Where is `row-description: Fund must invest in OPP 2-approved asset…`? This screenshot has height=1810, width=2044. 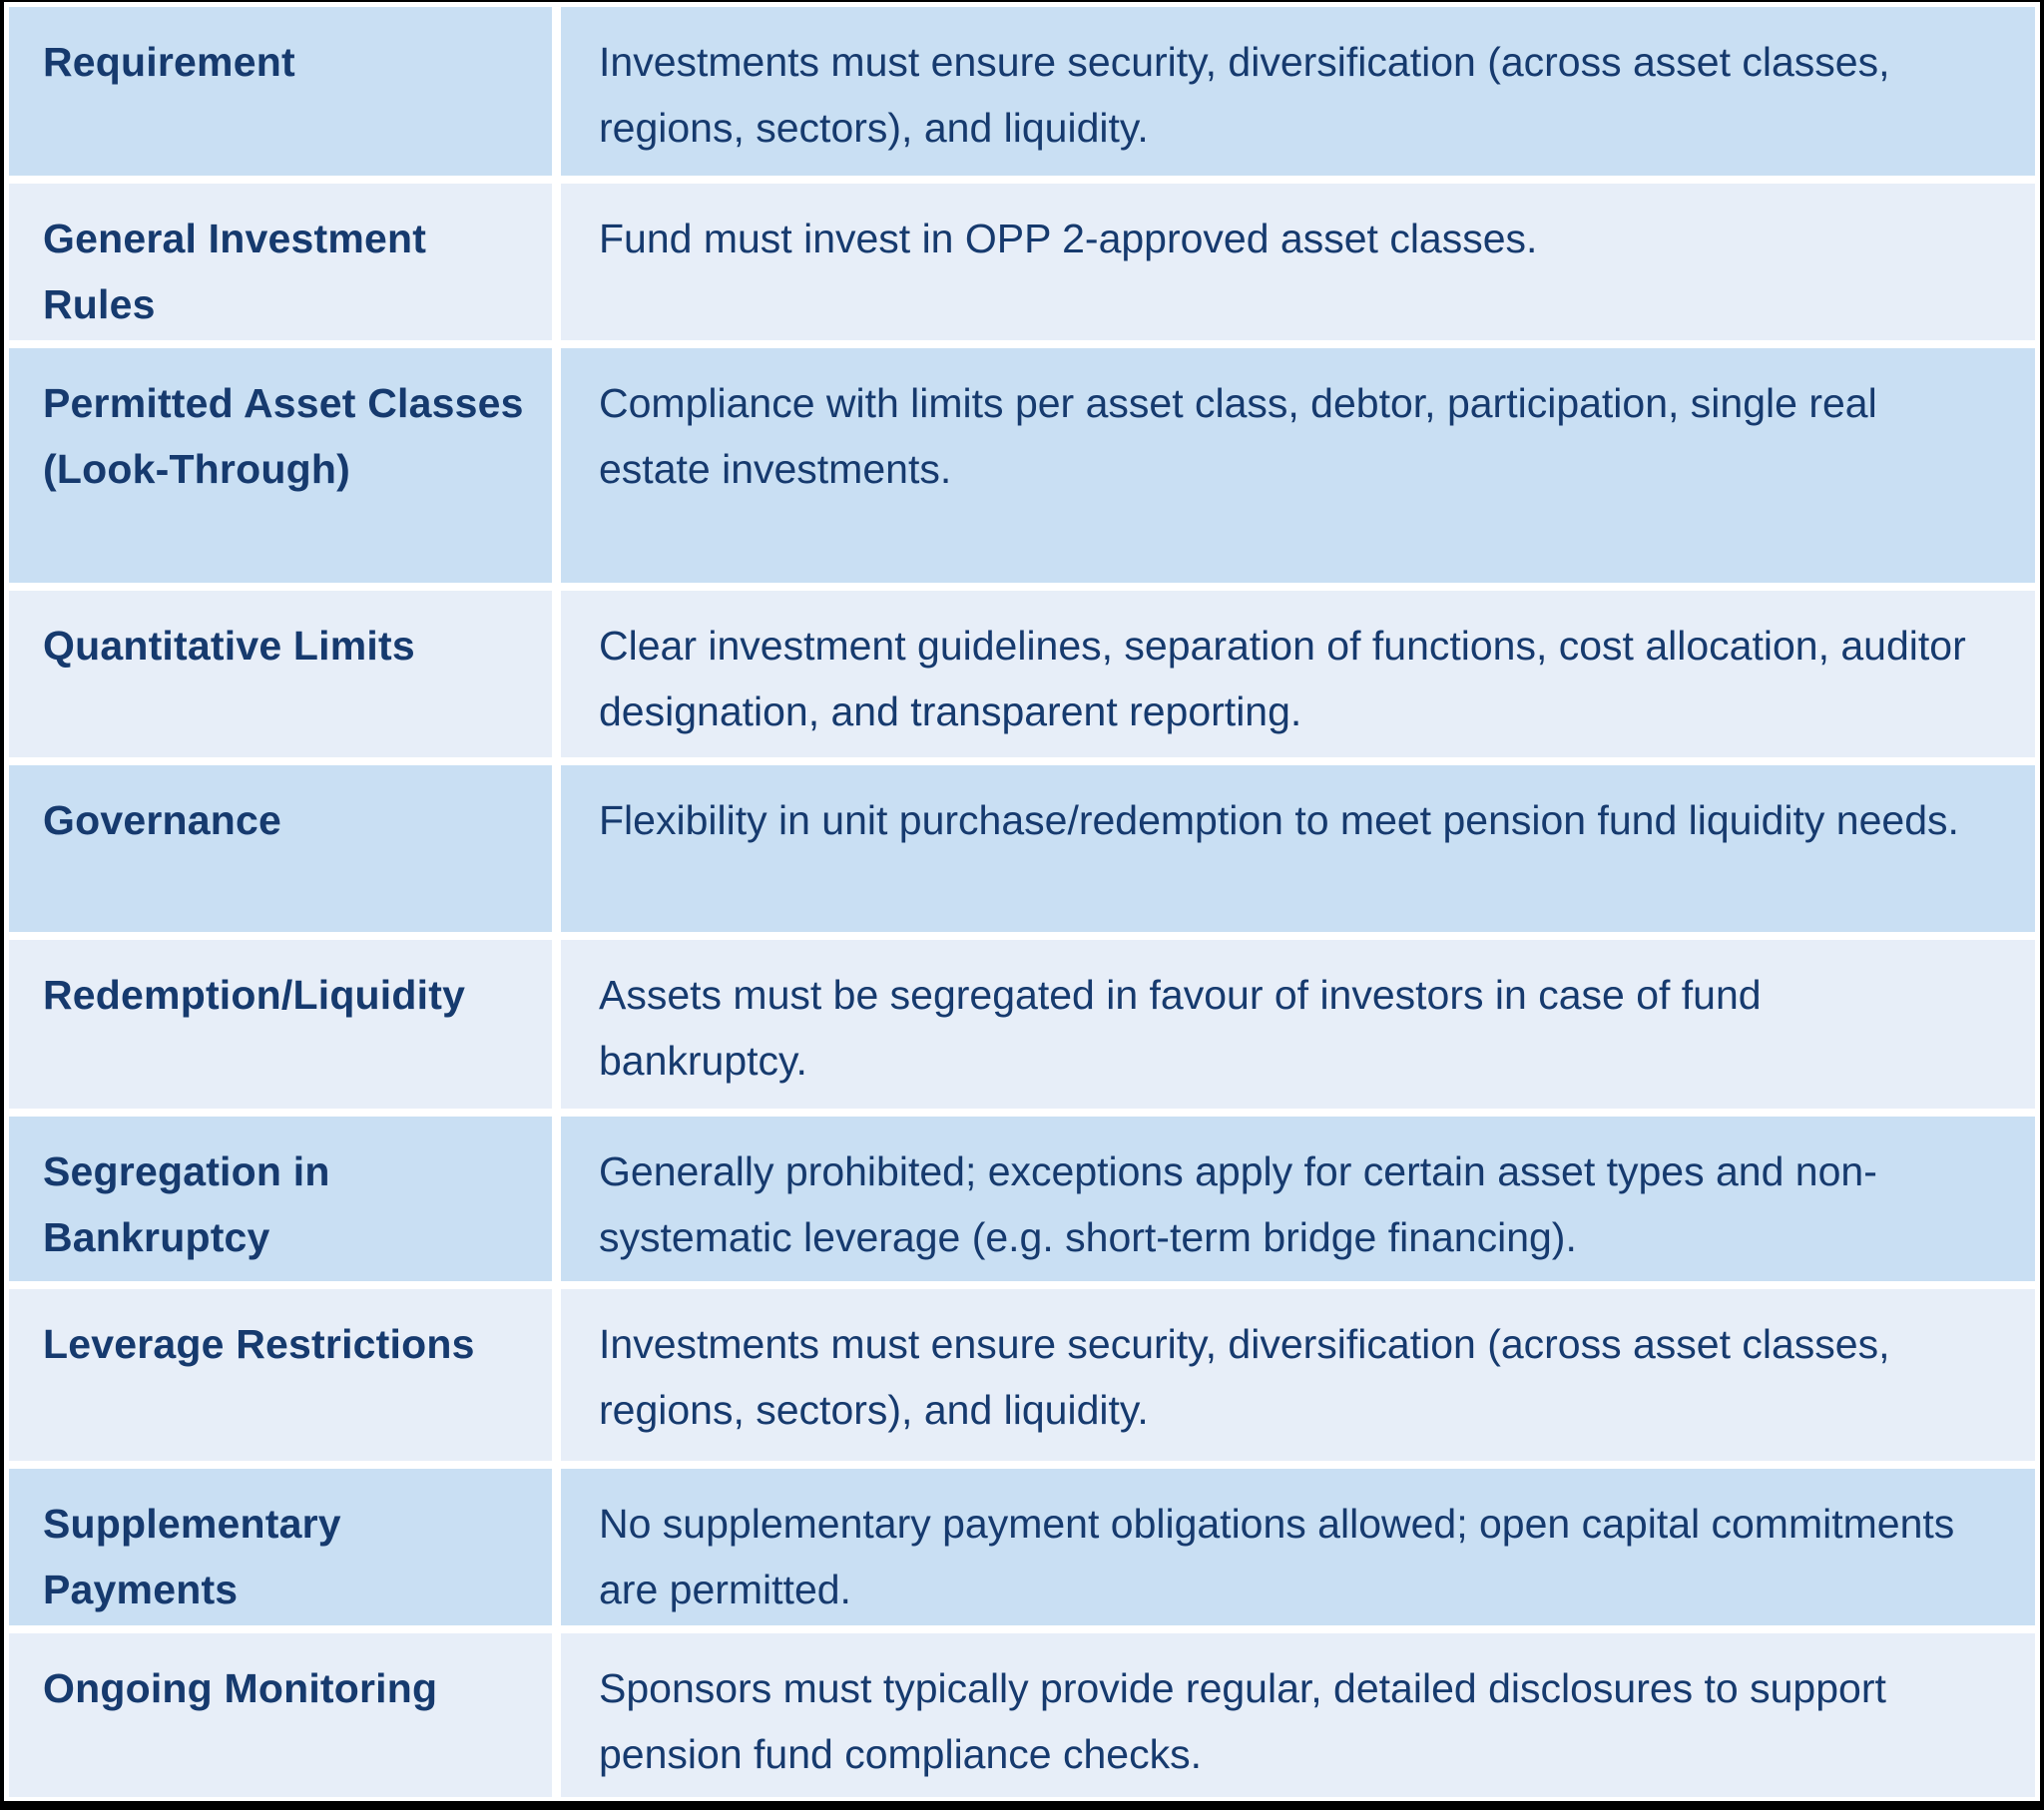 row-description: Fund must invest in OPP 2-approved asset… is located at coordinates (1298, 262).